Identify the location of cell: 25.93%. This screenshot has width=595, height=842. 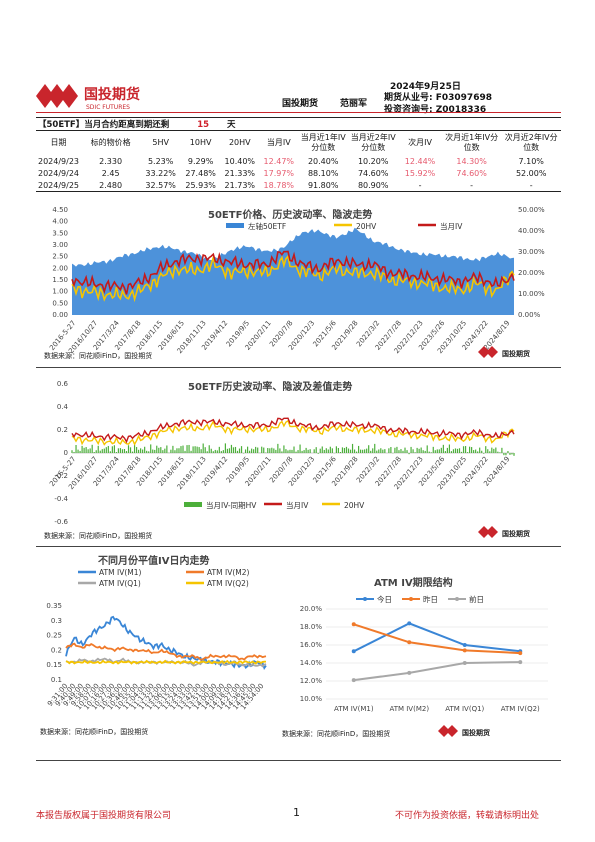
(200, 185).